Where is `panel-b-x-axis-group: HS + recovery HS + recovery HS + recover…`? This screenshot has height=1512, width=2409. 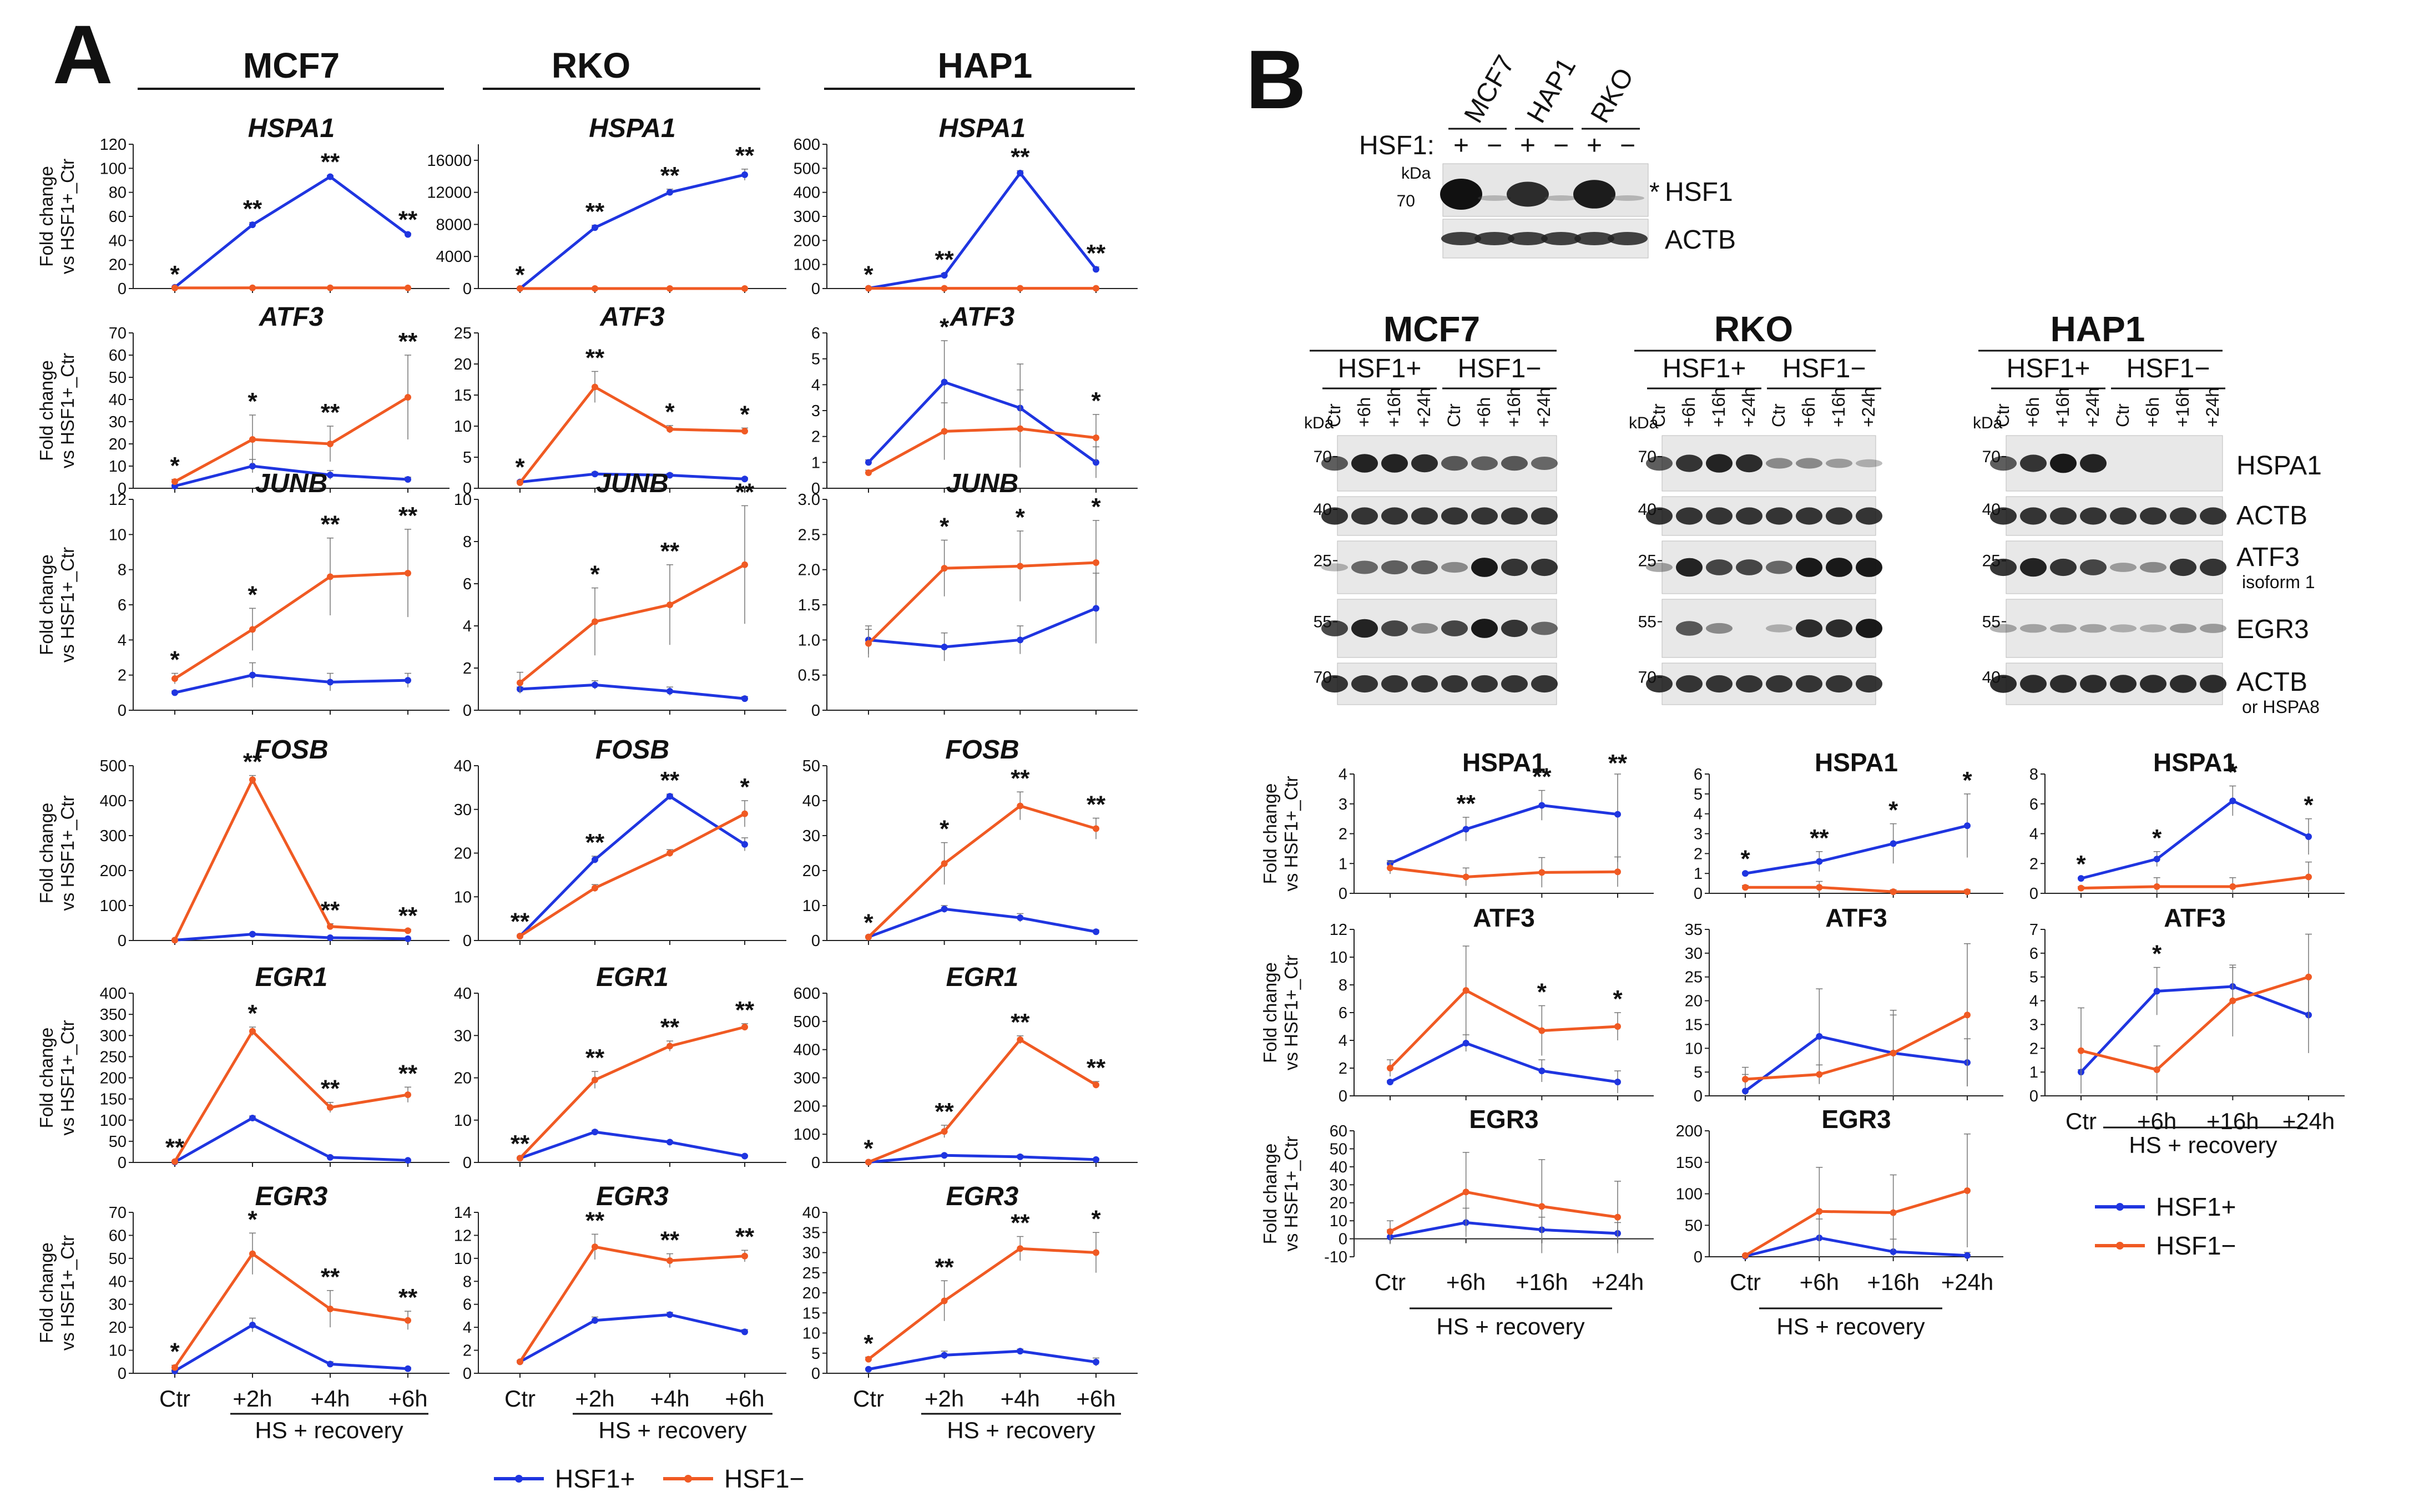 panel-b-x-axis-group: HS + recovery HS + recovery HS + recover… is located at coordinates (1856, 1232).